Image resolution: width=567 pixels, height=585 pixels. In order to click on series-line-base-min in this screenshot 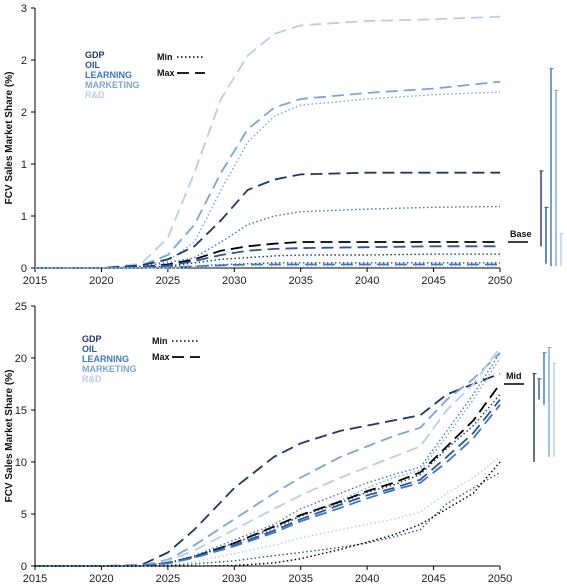, I will do `click(268, 514)`.